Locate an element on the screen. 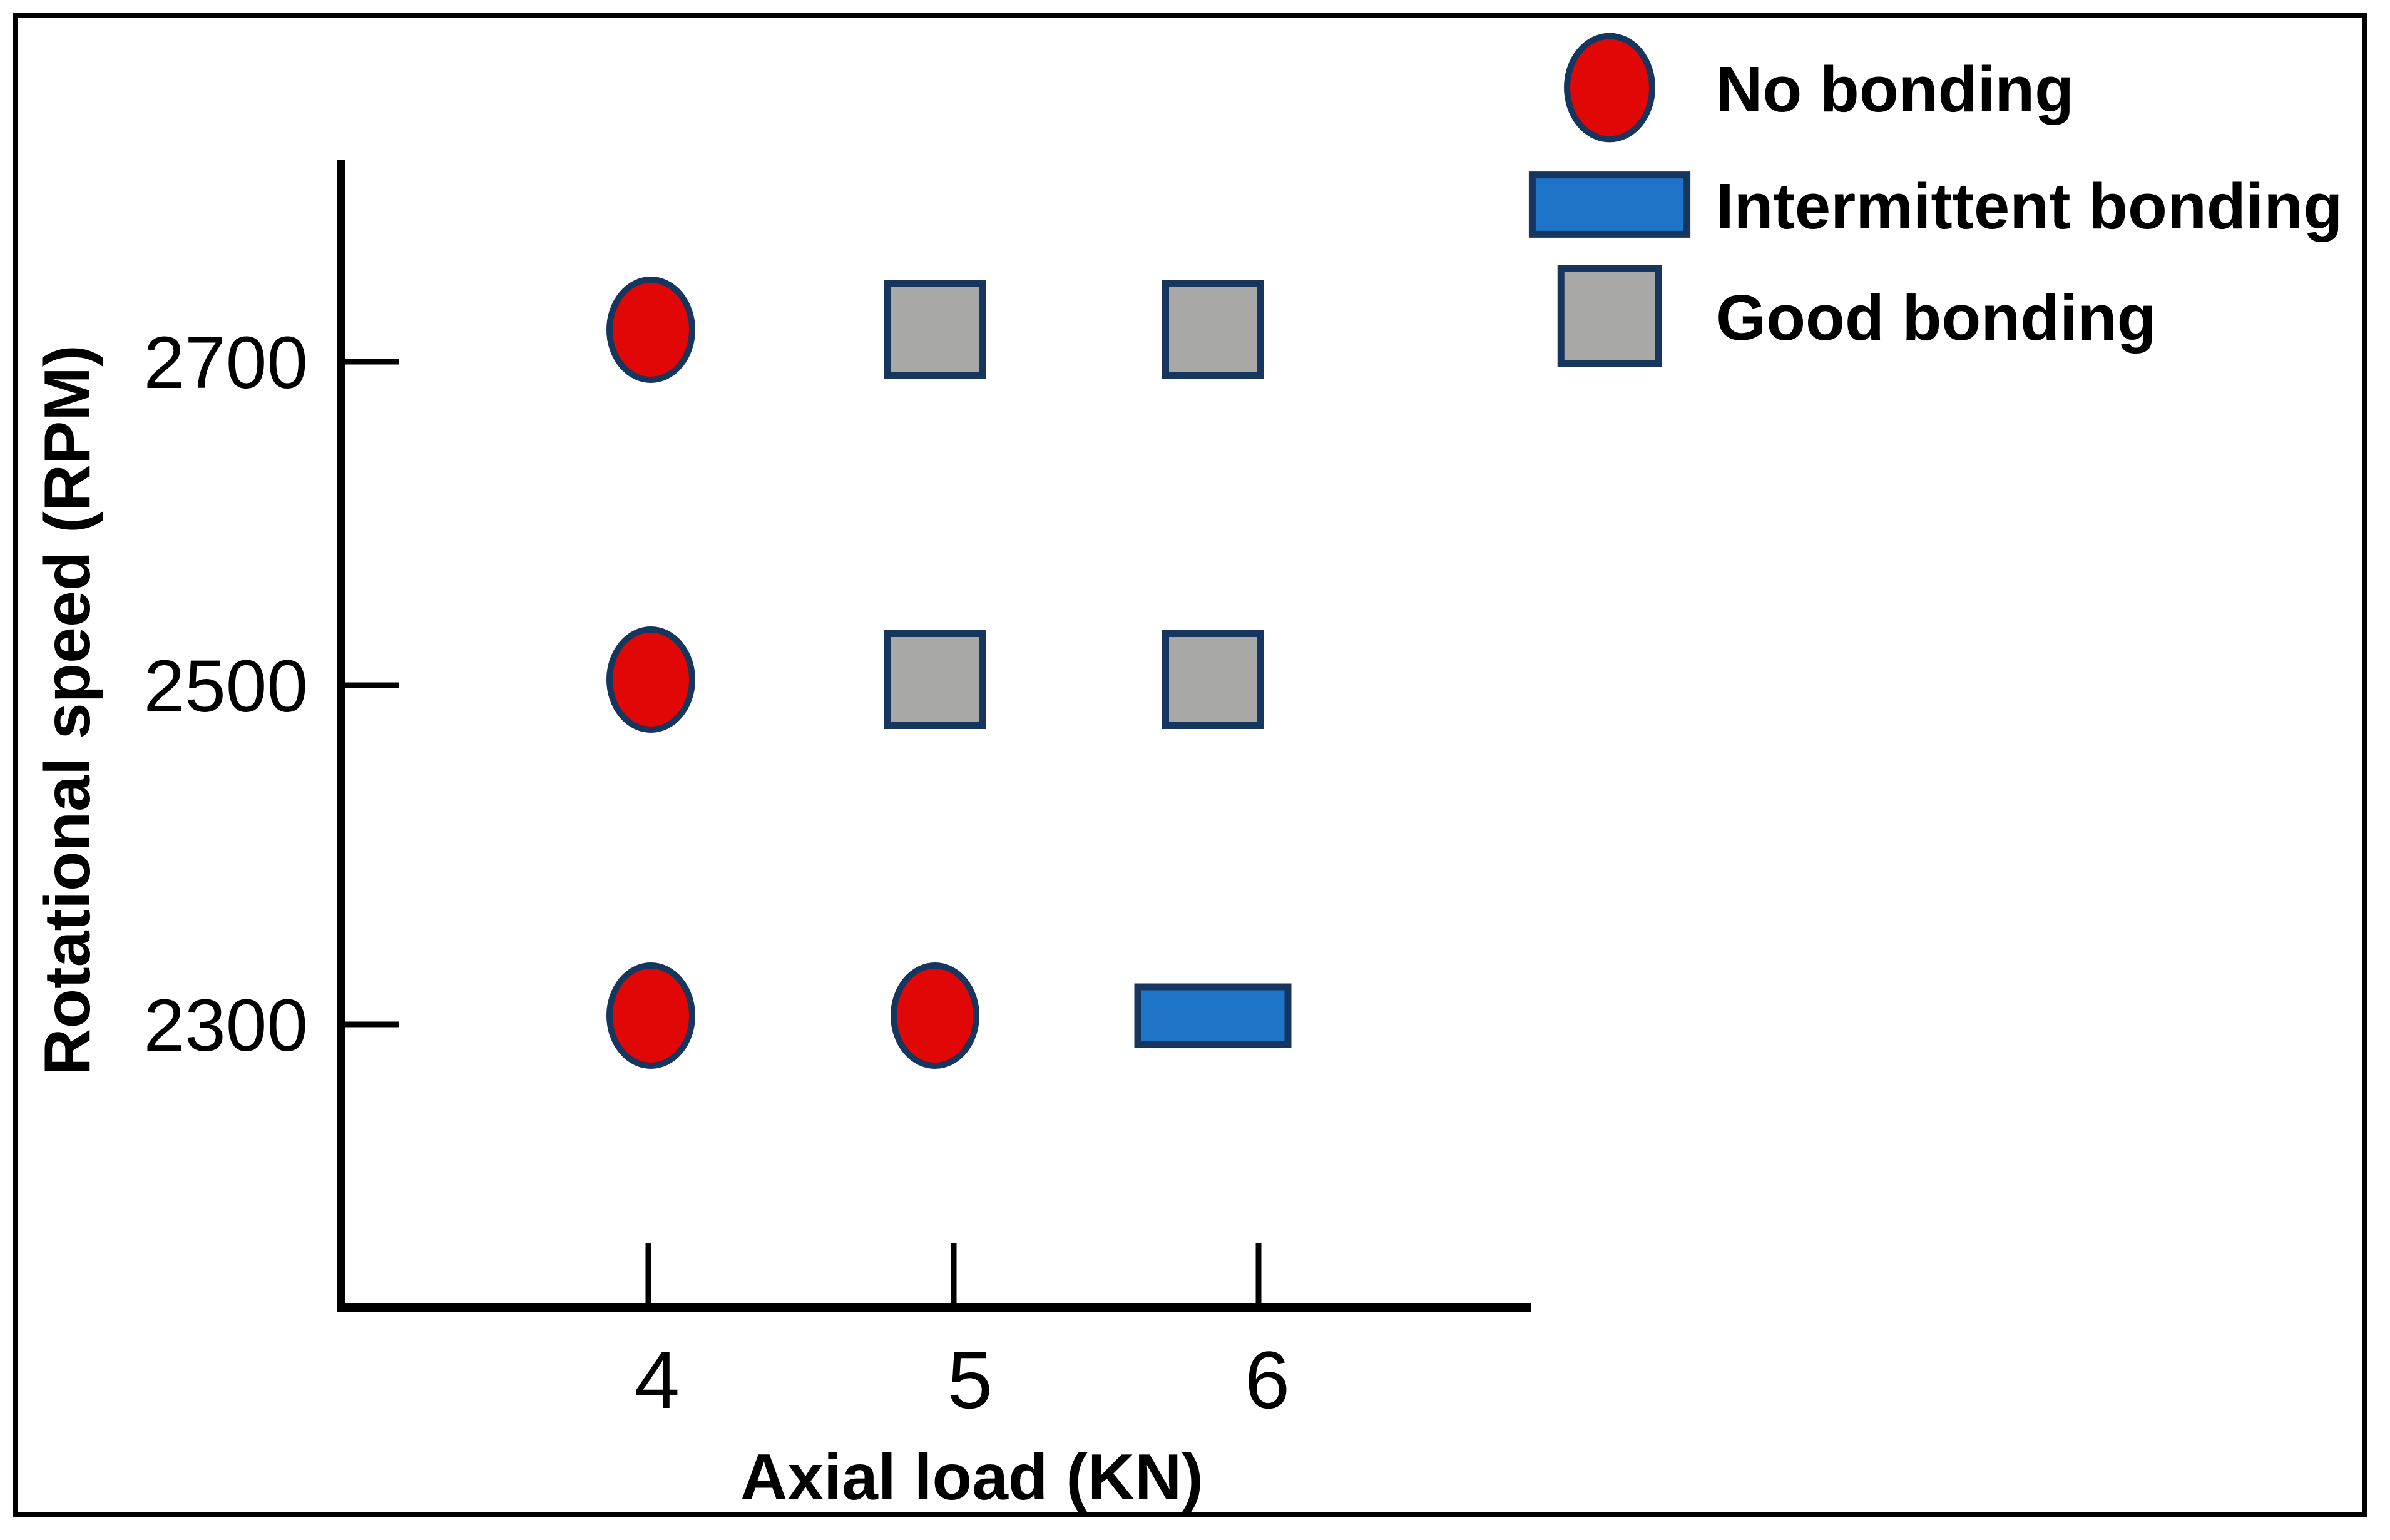 The image size is (2390, 1540). marker-rect-square-x6-y2700 is located at coordinates (1213, 329).